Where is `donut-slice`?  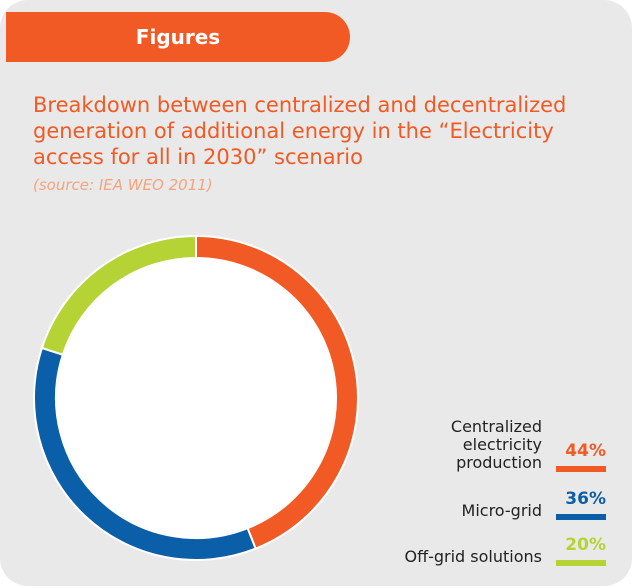
donut-slice is located at coordinates (118, 295).